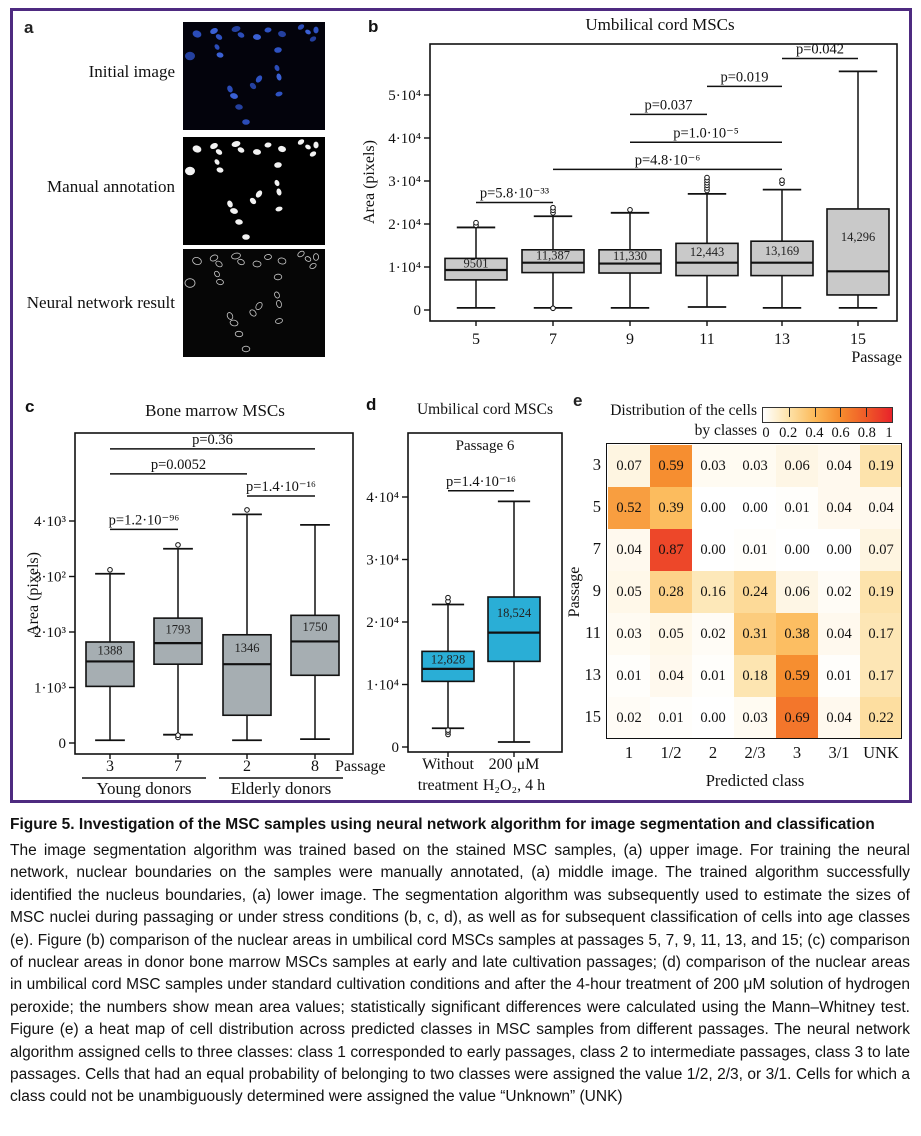 The width and height of the screenshot is (921, 1136). I want to click on mean-value-label: 9501, so click(476, 264).